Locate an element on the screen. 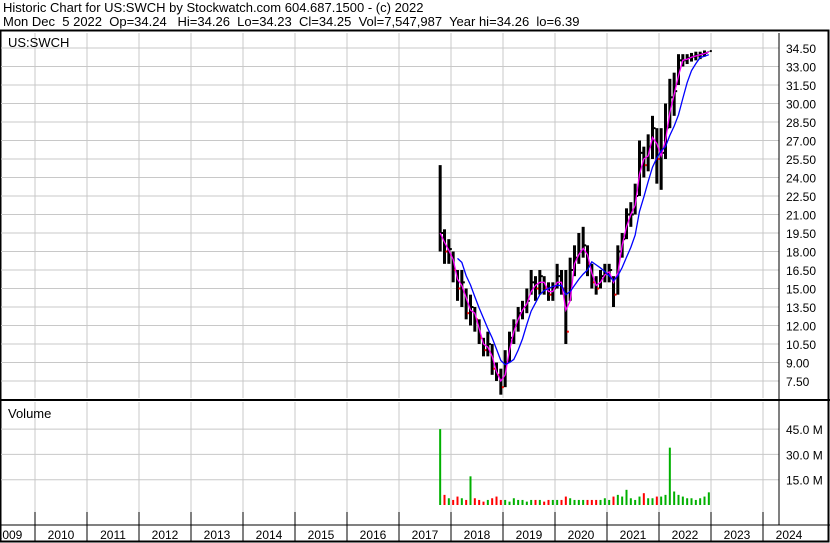 The height and width of the screenshot is (543, 830). y-tick-label: 22.50 is located at coordinates (801, 197).